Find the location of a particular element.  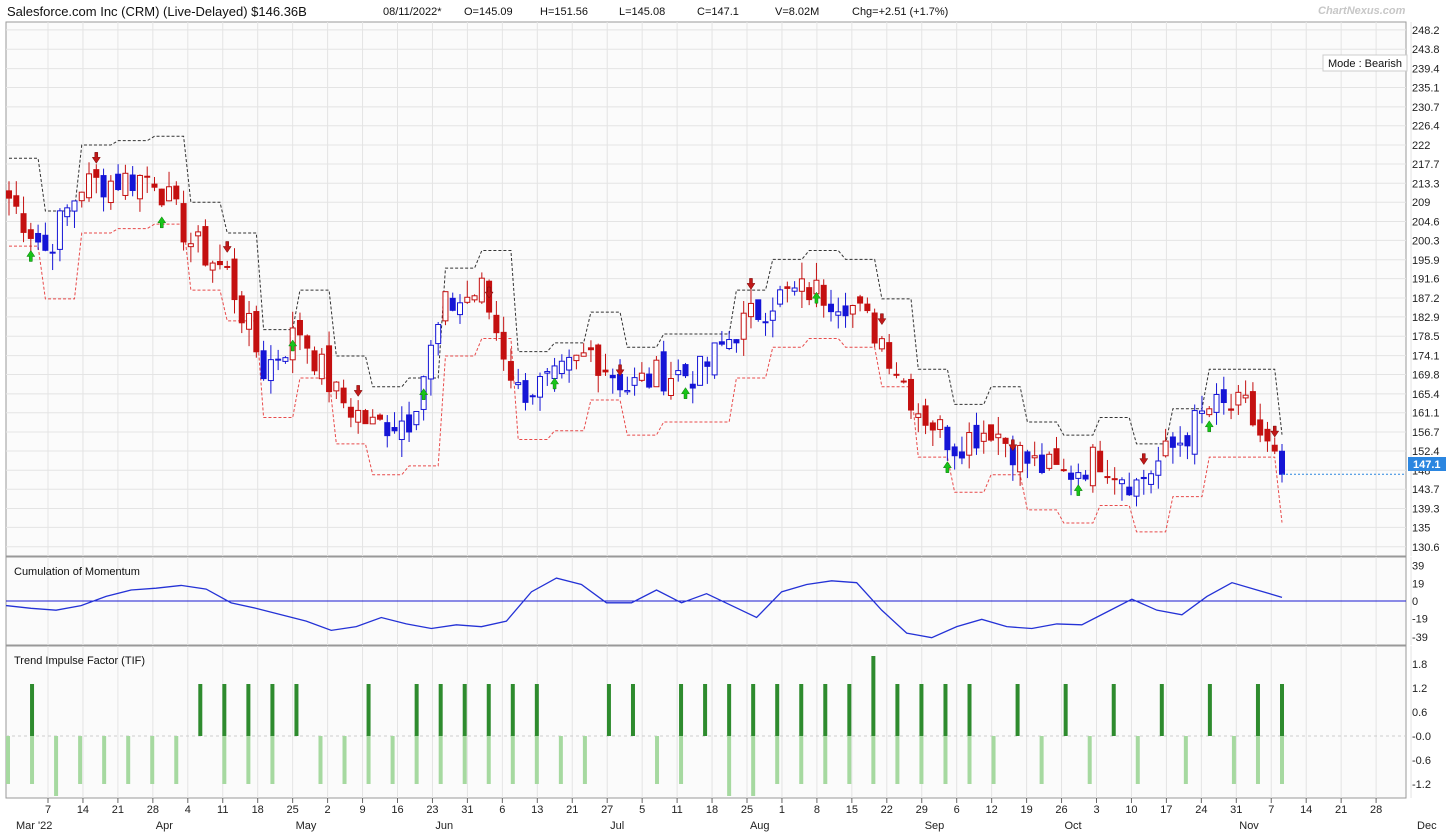

tif-tick-label: 0.6 is located at coordinates (1419, 713).